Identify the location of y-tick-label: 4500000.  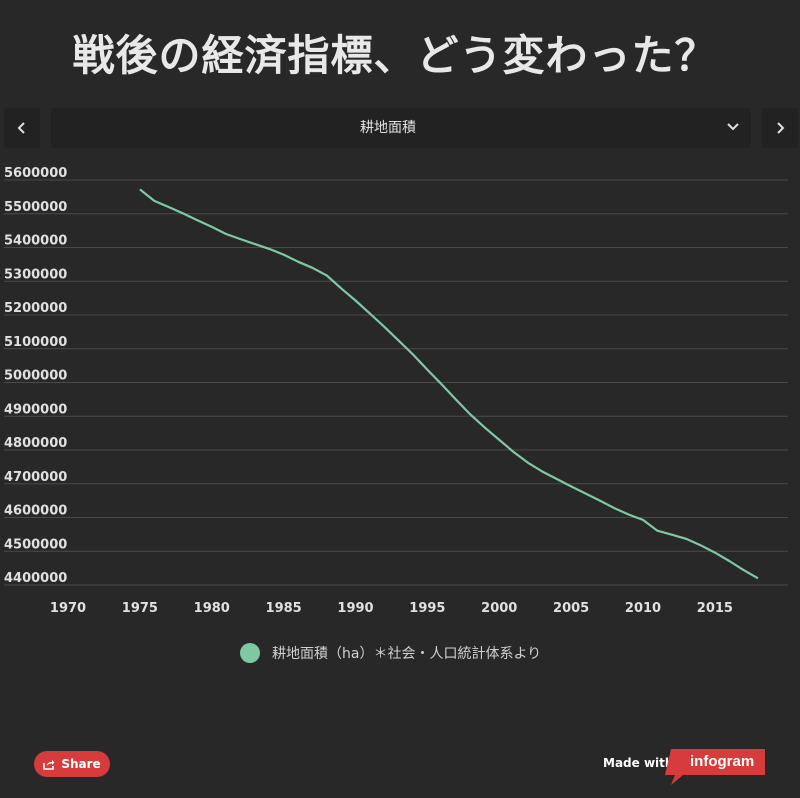
(35, 544).